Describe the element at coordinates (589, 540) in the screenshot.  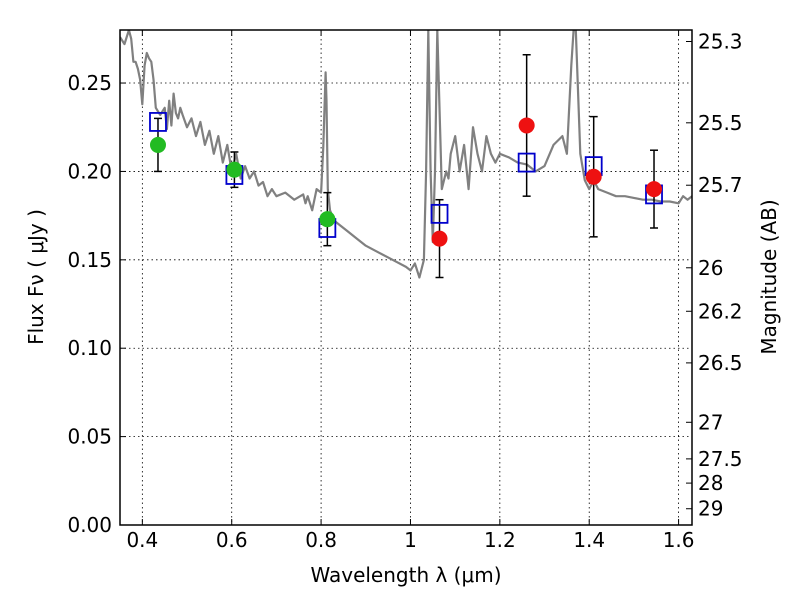
I see `x-tick-label: 1.4` at that location.